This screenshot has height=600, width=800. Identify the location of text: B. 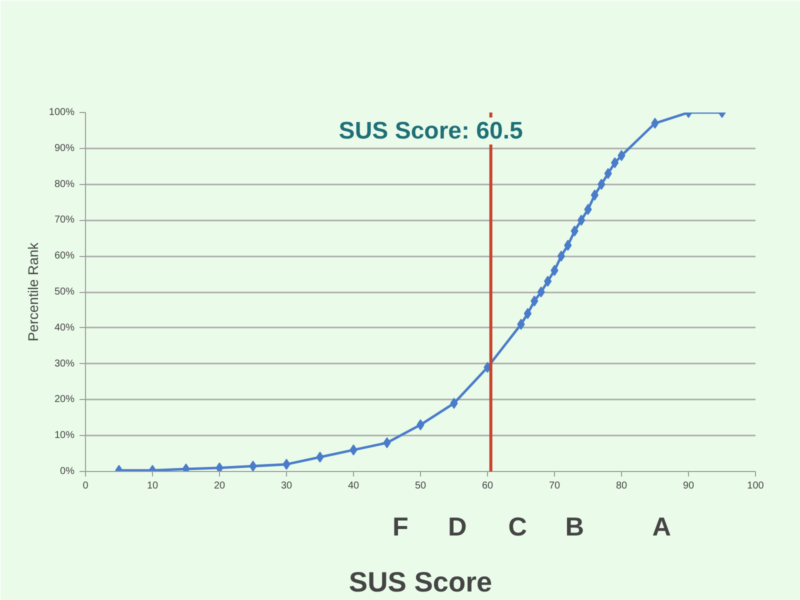
(574, 527).